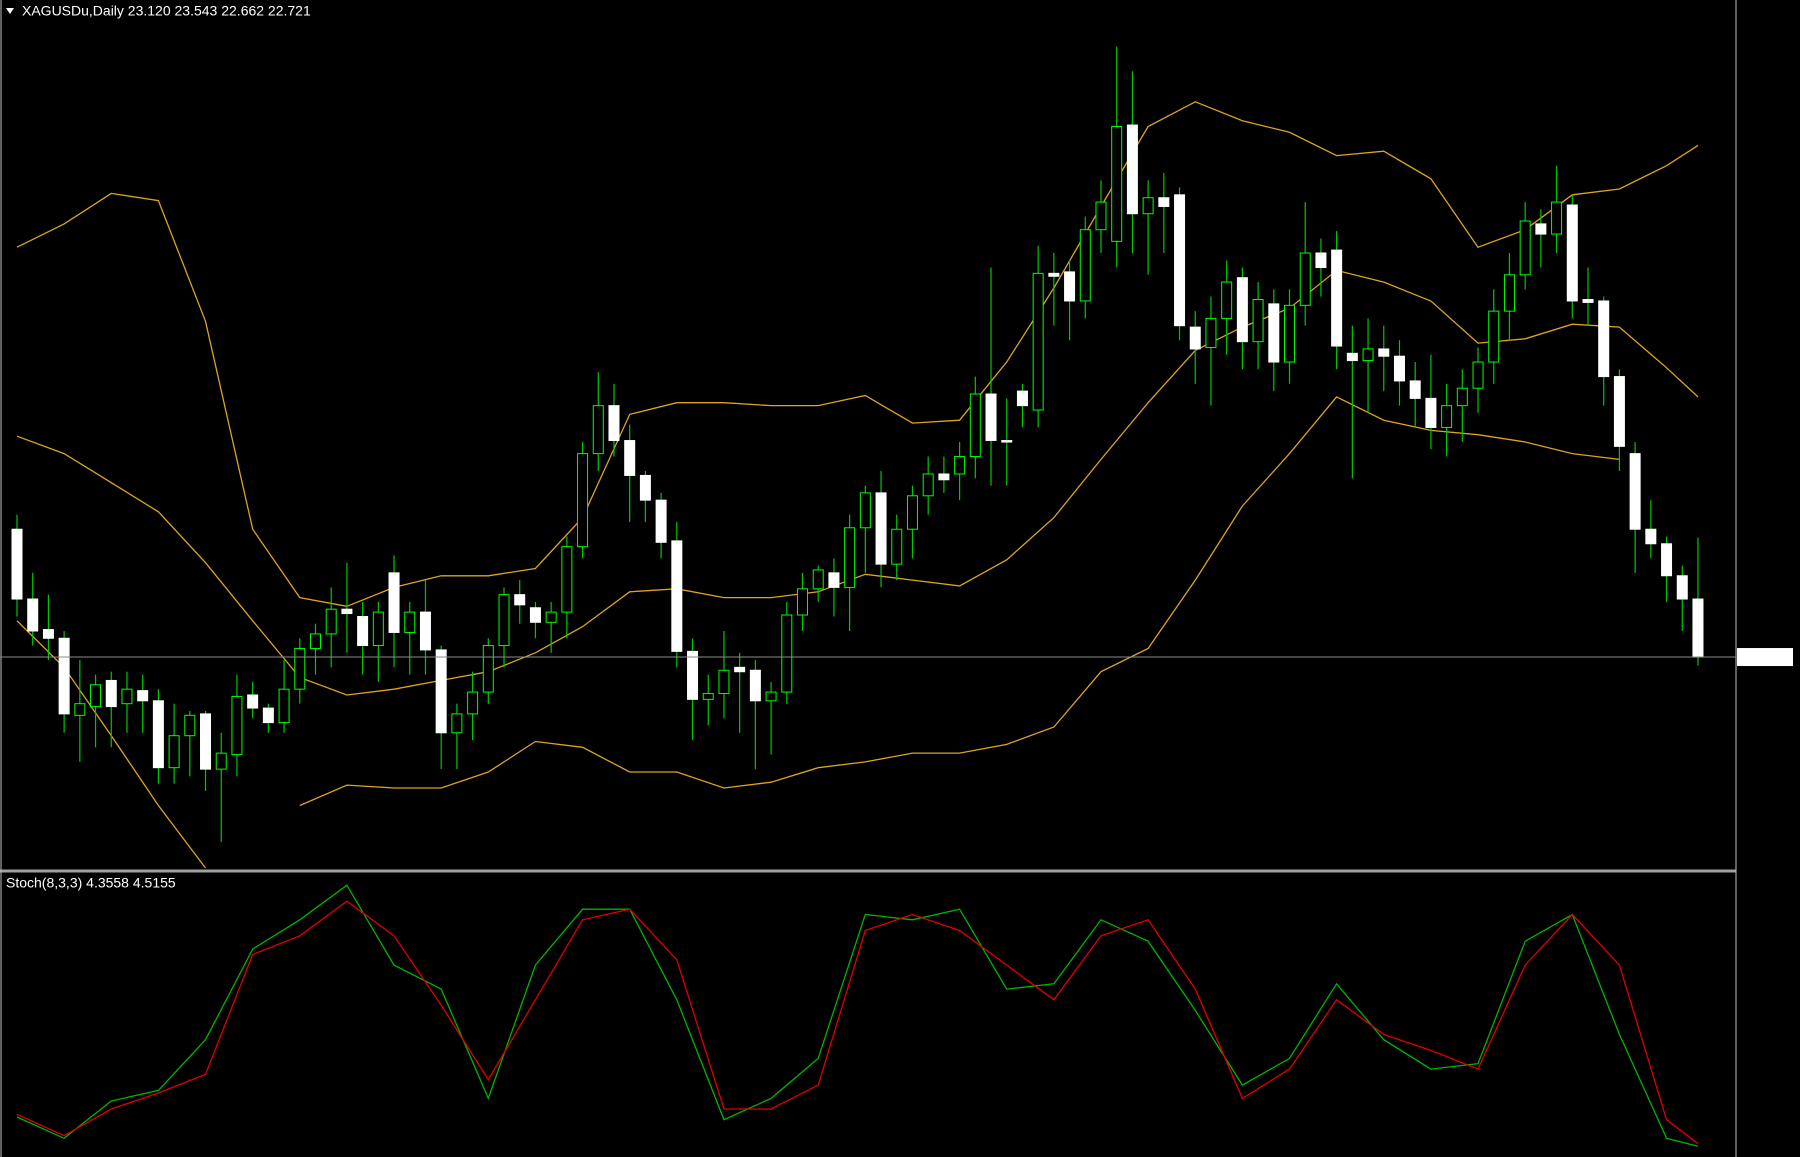  What do you see at coordinates (10, 11) in the screenshot?
I see `menu-triangle` at bounding box center [10, 11].